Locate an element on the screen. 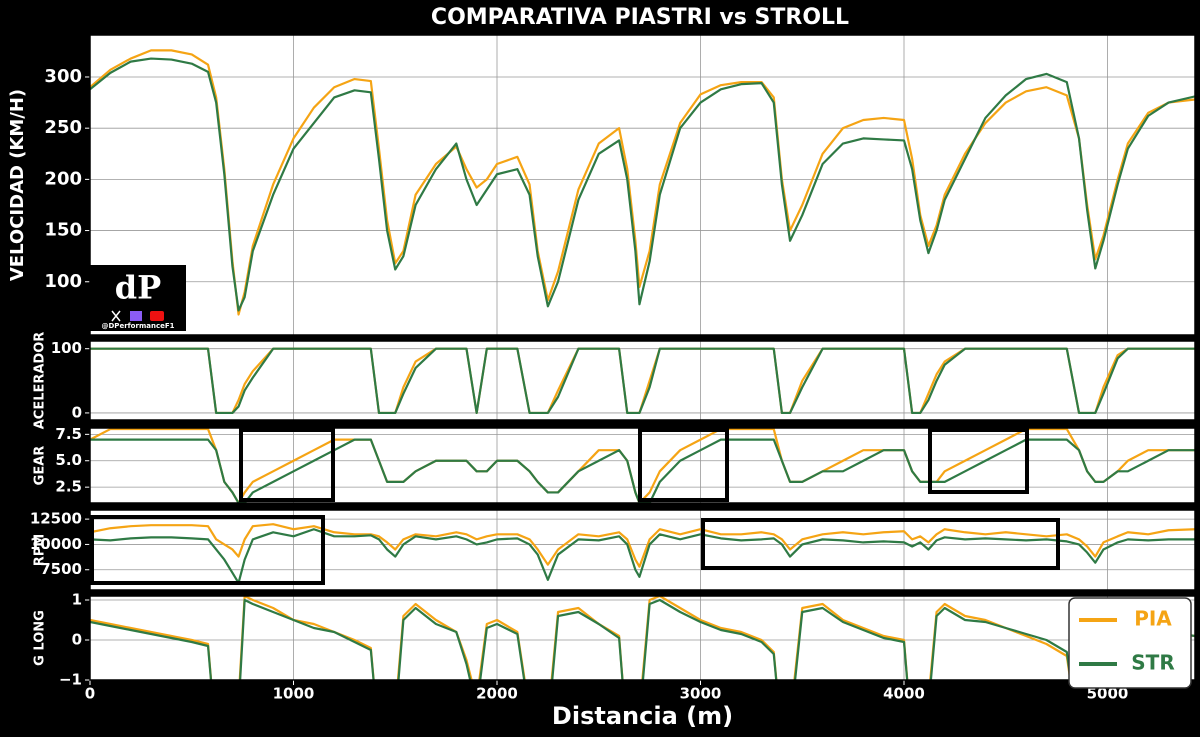 The height and width of the screenshot is (737, 1200). y-tick-label: −1 is located at coordinates (70, 680).